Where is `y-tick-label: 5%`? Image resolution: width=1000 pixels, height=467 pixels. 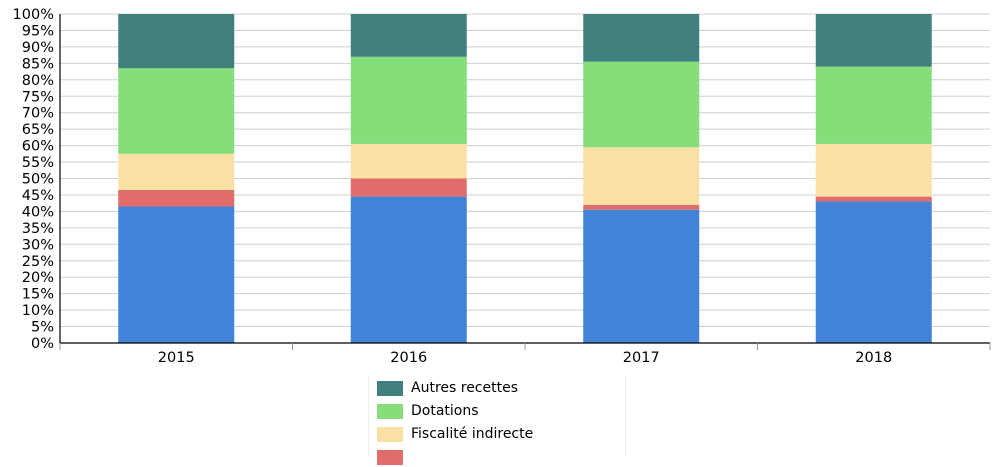
y-tick-label: 5% is located at coordinates (42, 328).